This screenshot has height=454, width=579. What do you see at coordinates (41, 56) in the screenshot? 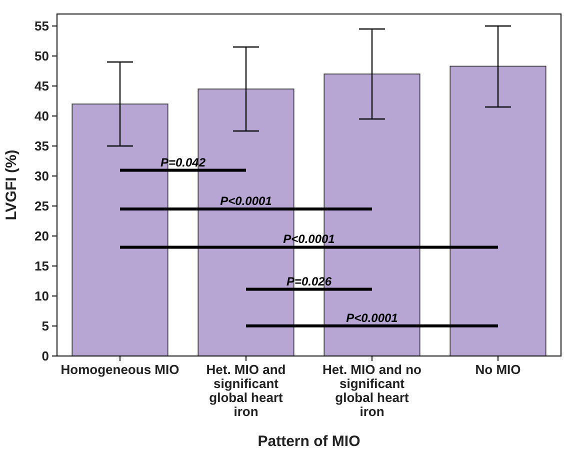
I see `y-tick-label: 50` at bounding box center [41, 56].